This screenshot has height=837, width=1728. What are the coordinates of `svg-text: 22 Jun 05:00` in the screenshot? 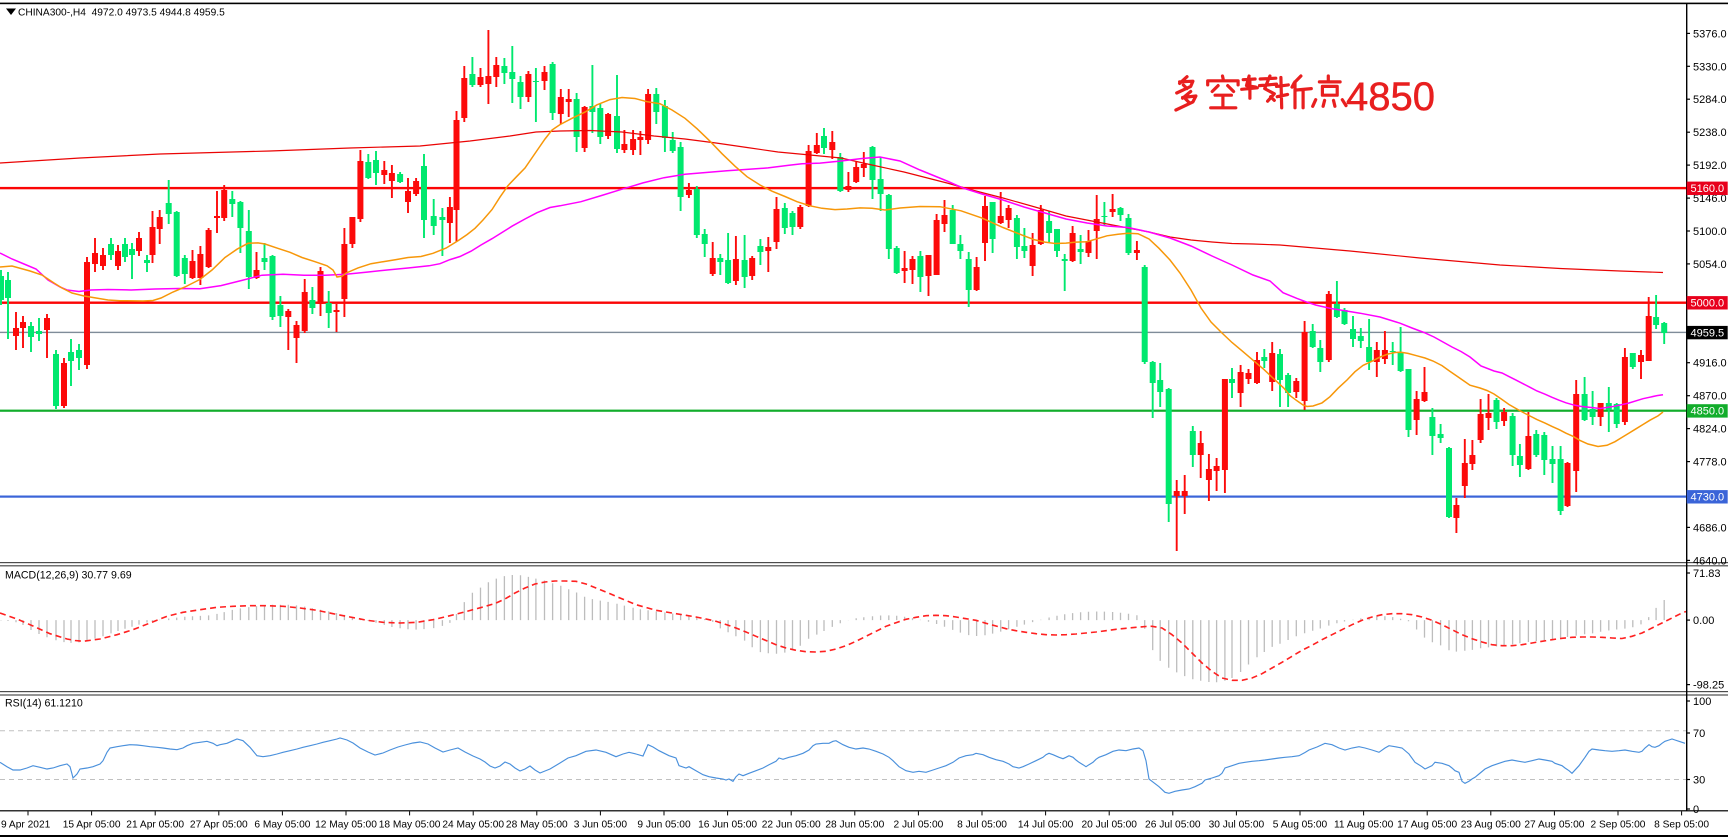 It's located at (791, 825).